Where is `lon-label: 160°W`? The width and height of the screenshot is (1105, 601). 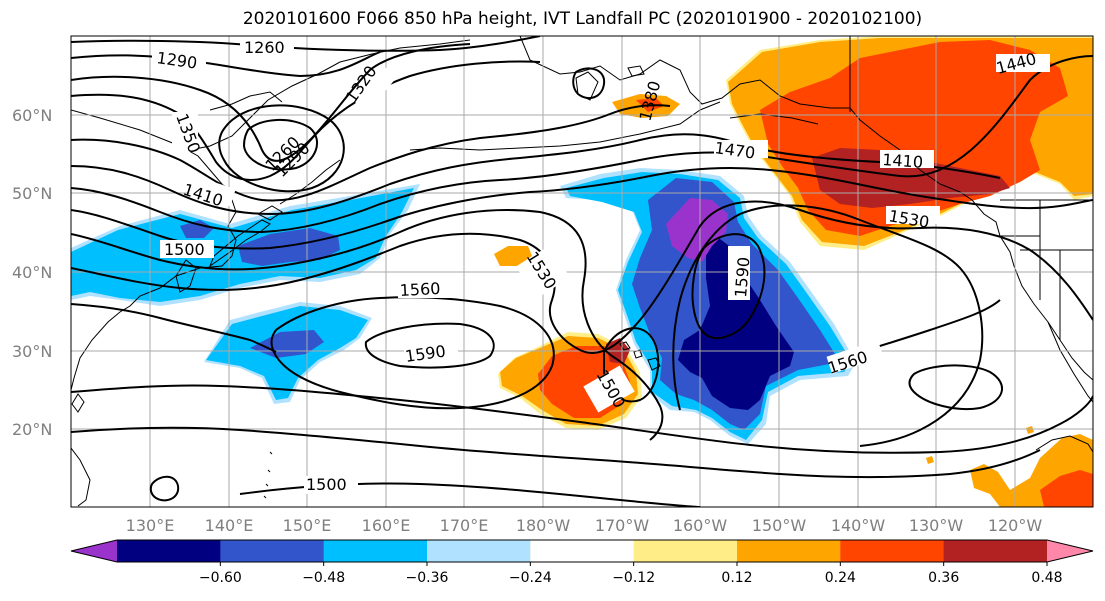 lon-label: 160°W is located at coordinates (700, 525).